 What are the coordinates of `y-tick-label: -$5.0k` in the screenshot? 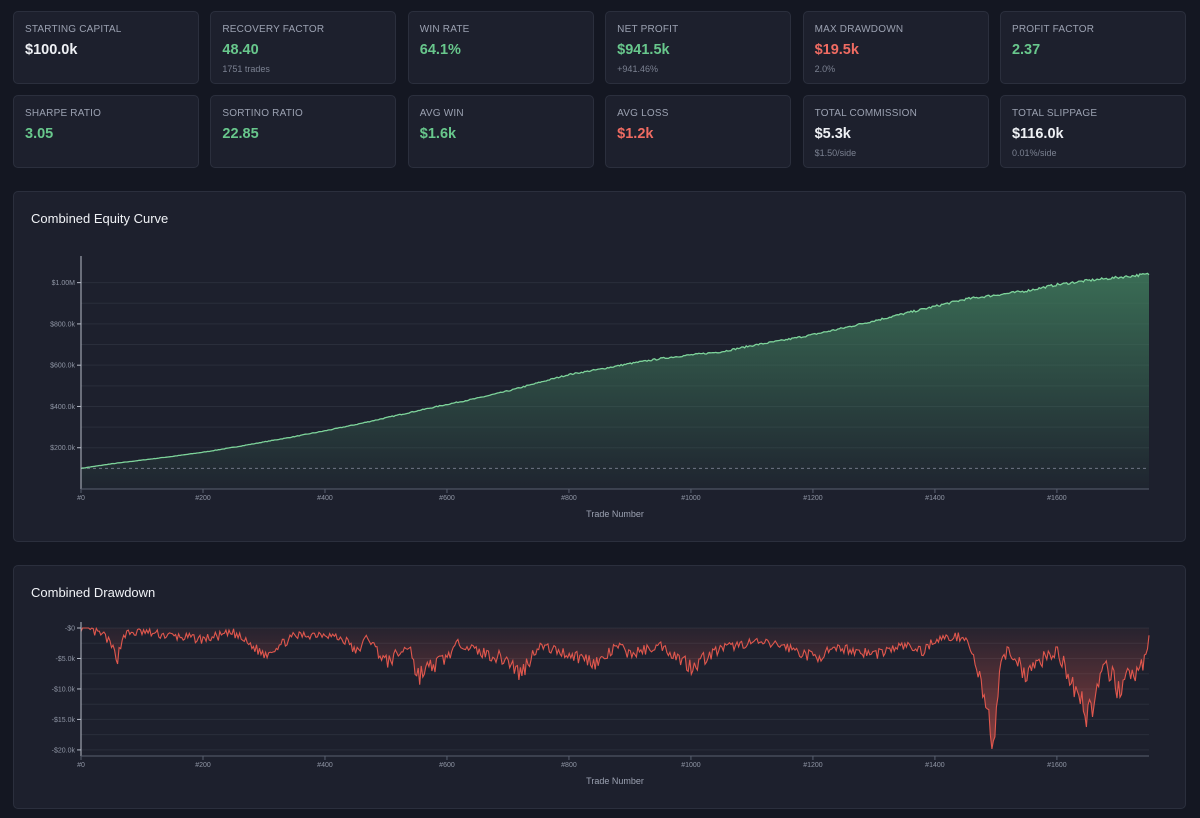 It's located at (66, 659).